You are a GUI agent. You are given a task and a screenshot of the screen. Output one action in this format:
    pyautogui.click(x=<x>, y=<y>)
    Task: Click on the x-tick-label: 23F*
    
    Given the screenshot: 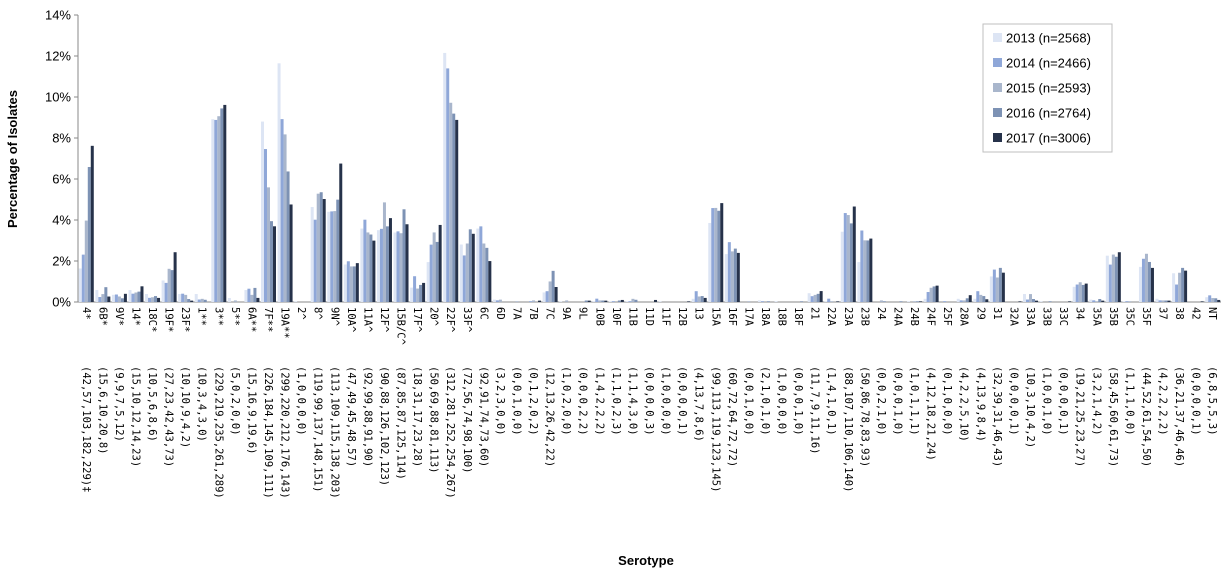 What is the action you would take?
    pyautogui.click(x=185, y=319)
    